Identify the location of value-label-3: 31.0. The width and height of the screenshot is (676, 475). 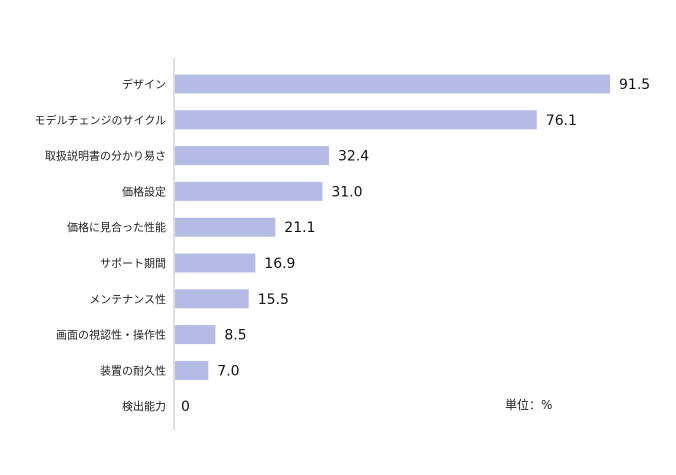
(346, 192).